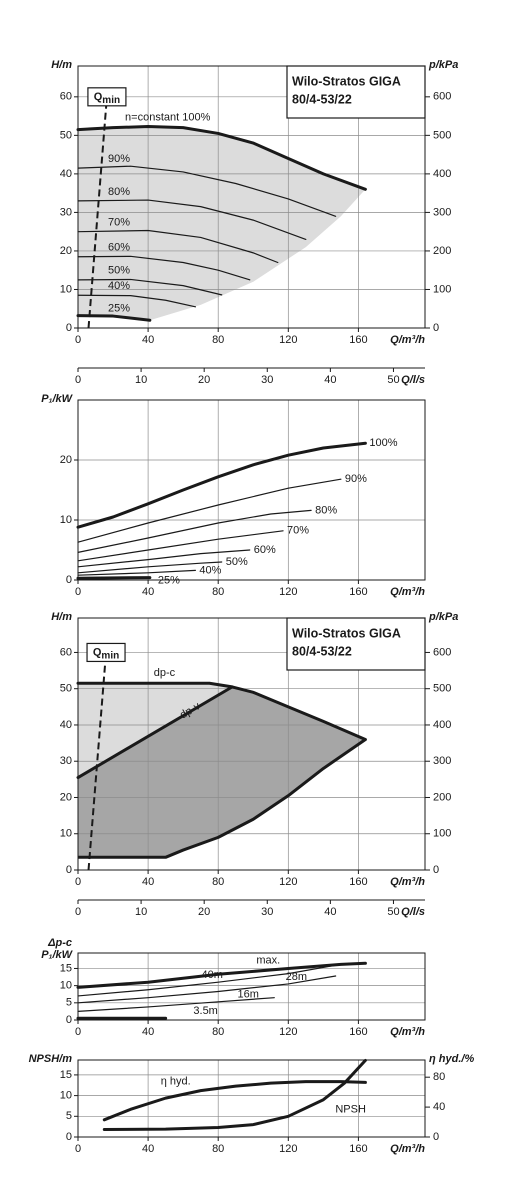 The image size is (510, 1200). I want to click on x-tick-label: 50, so click(393, 912).